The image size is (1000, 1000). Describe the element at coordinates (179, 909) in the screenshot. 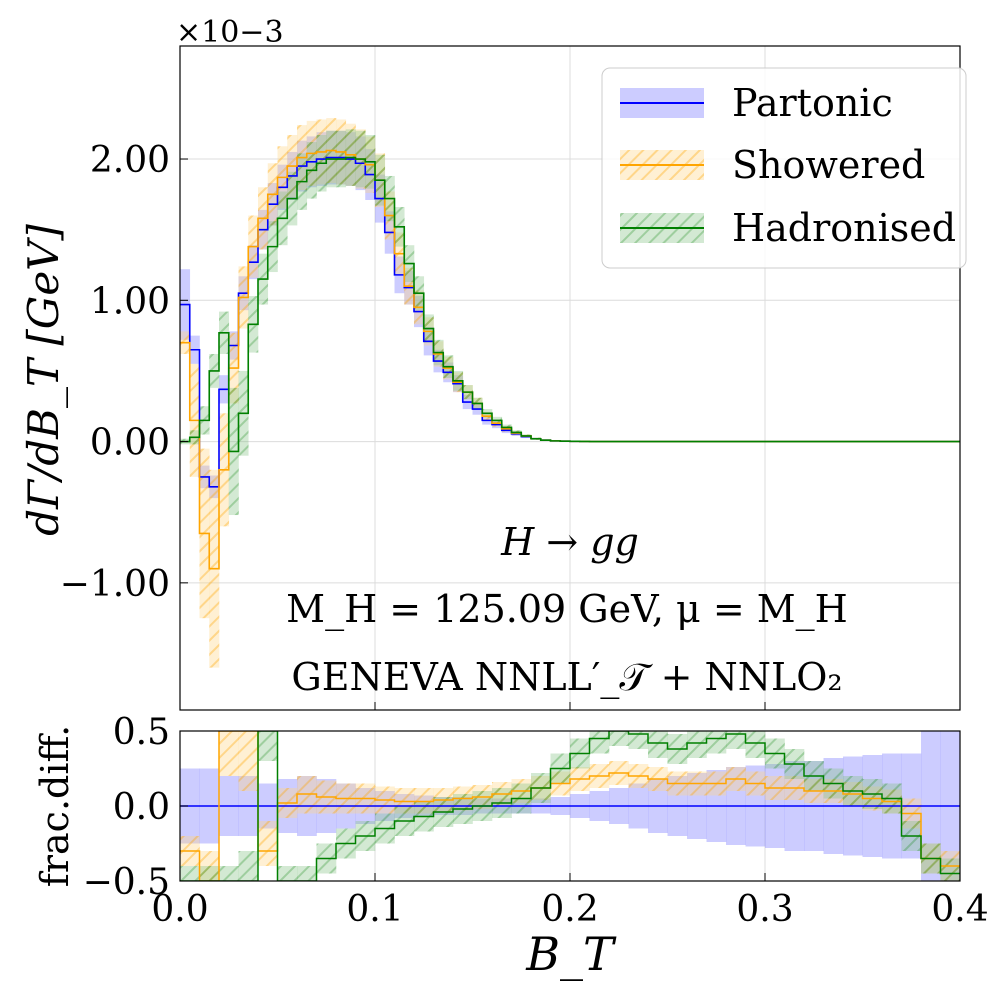

I see `ratio-x-tick-label-0: 0.0` at that location.